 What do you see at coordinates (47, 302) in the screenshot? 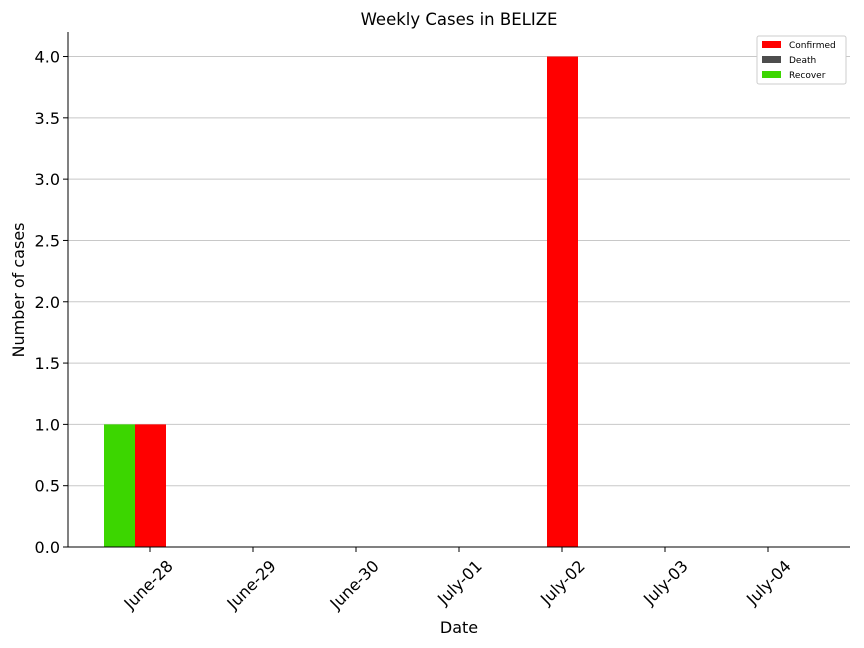
I see `y-tick-label: 2.0` at bounding box center [47, 302].